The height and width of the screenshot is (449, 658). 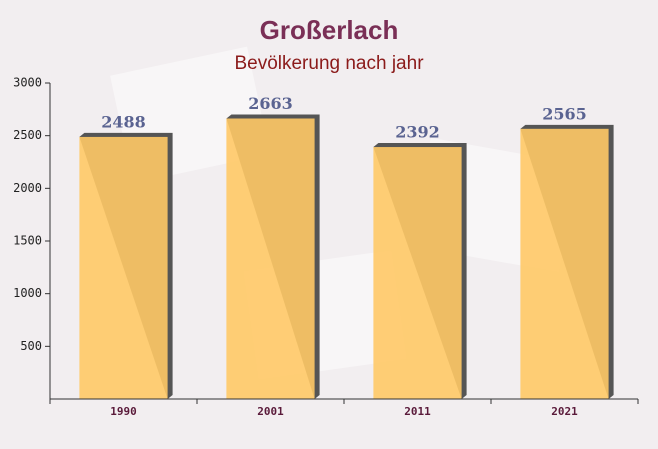 What do you see at coordinates (564, 411) in the screenshot?
I see `x-tick-label: 2021` at bounding box center [564, 411].